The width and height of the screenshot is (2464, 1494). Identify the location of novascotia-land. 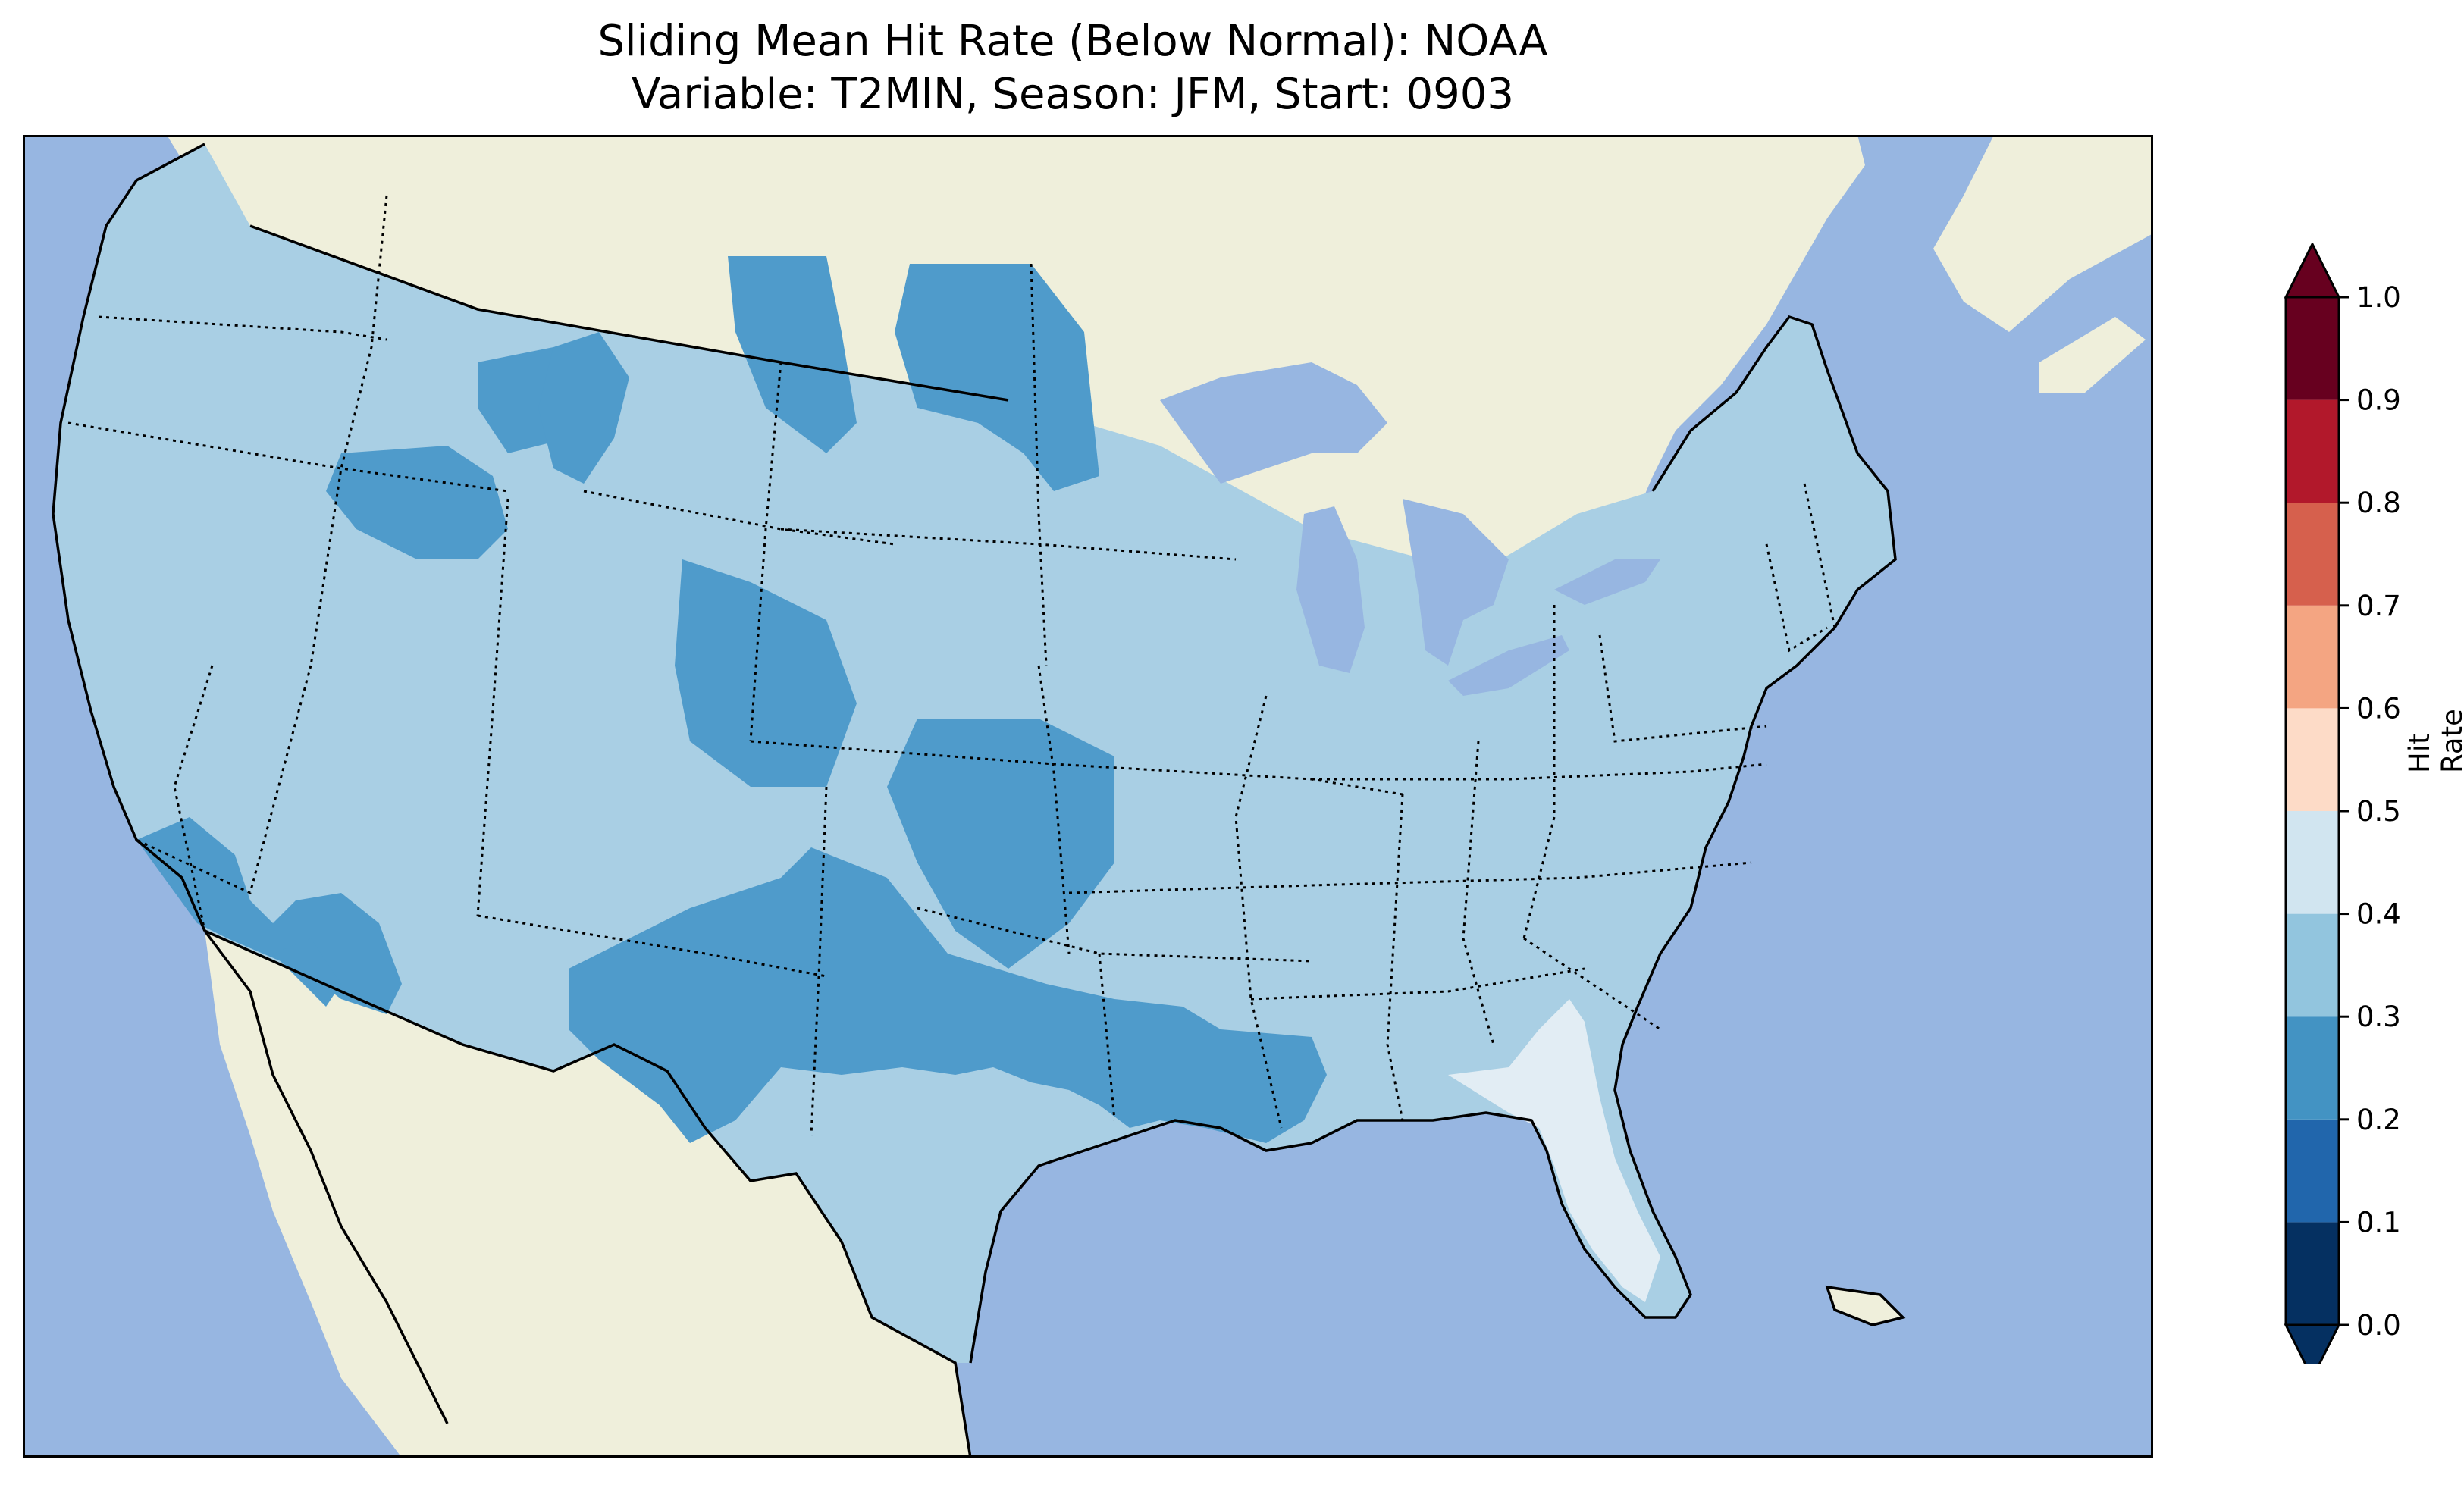
(2093, 355).